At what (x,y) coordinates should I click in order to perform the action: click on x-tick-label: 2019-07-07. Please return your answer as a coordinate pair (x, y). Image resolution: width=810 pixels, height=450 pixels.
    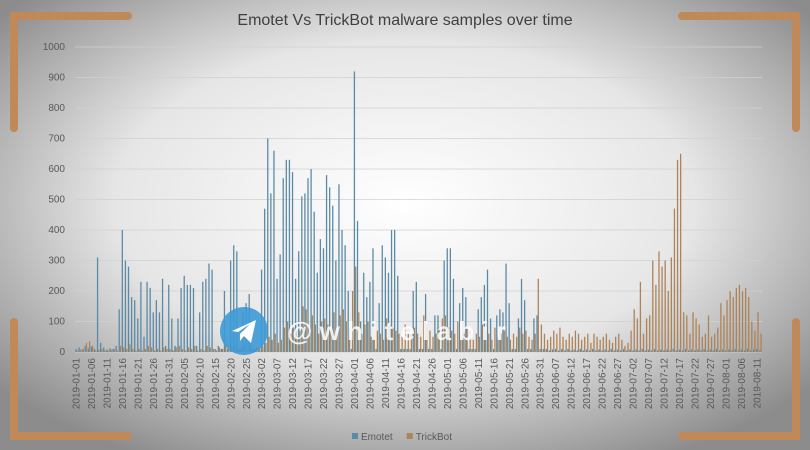
    Looking at the image, I should click on (649, 384).